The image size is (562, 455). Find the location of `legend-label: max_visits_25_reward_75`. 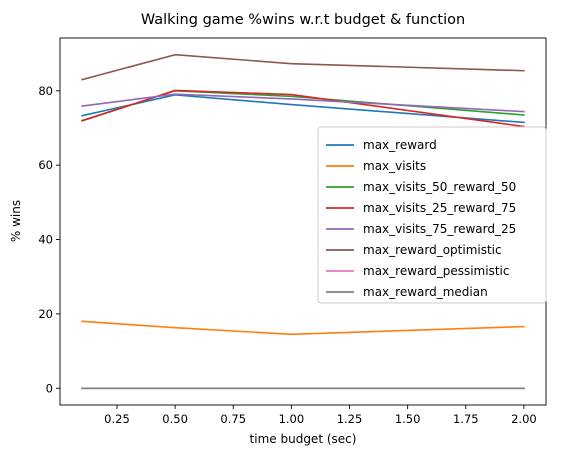

legend-label: max_visits_25_reward_75 is located at coordinates (439, 208).